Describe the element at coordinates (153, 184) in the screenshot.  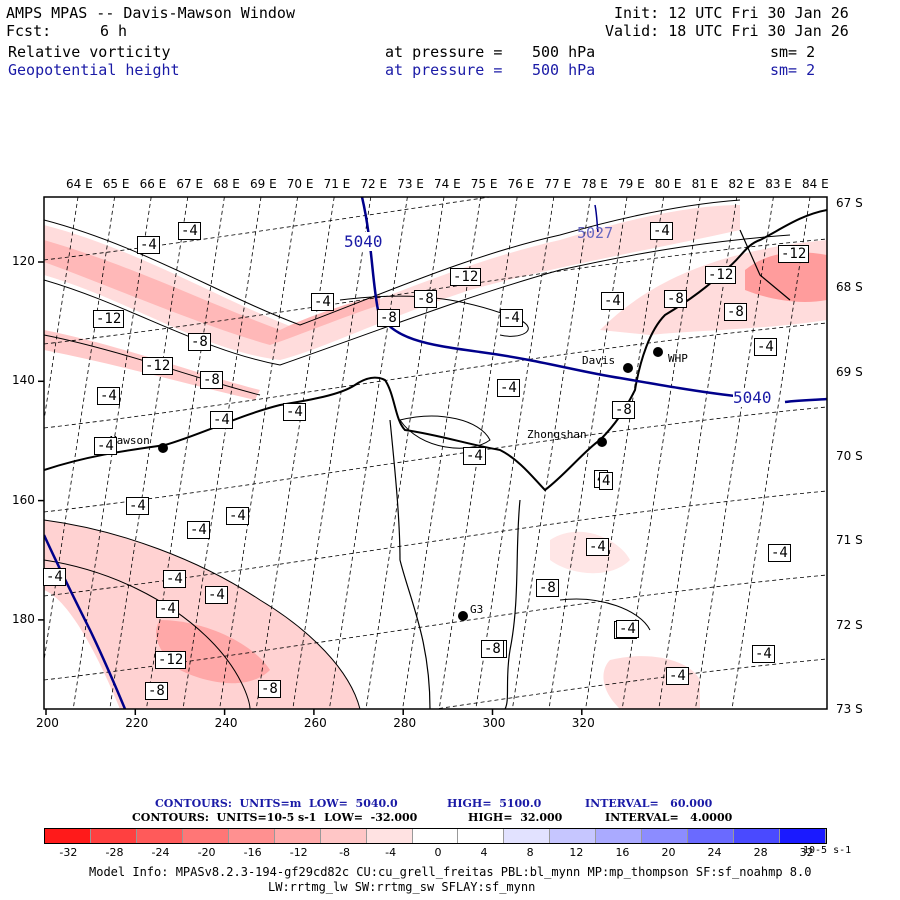
I see `longitude-label: 66 E` at that location.